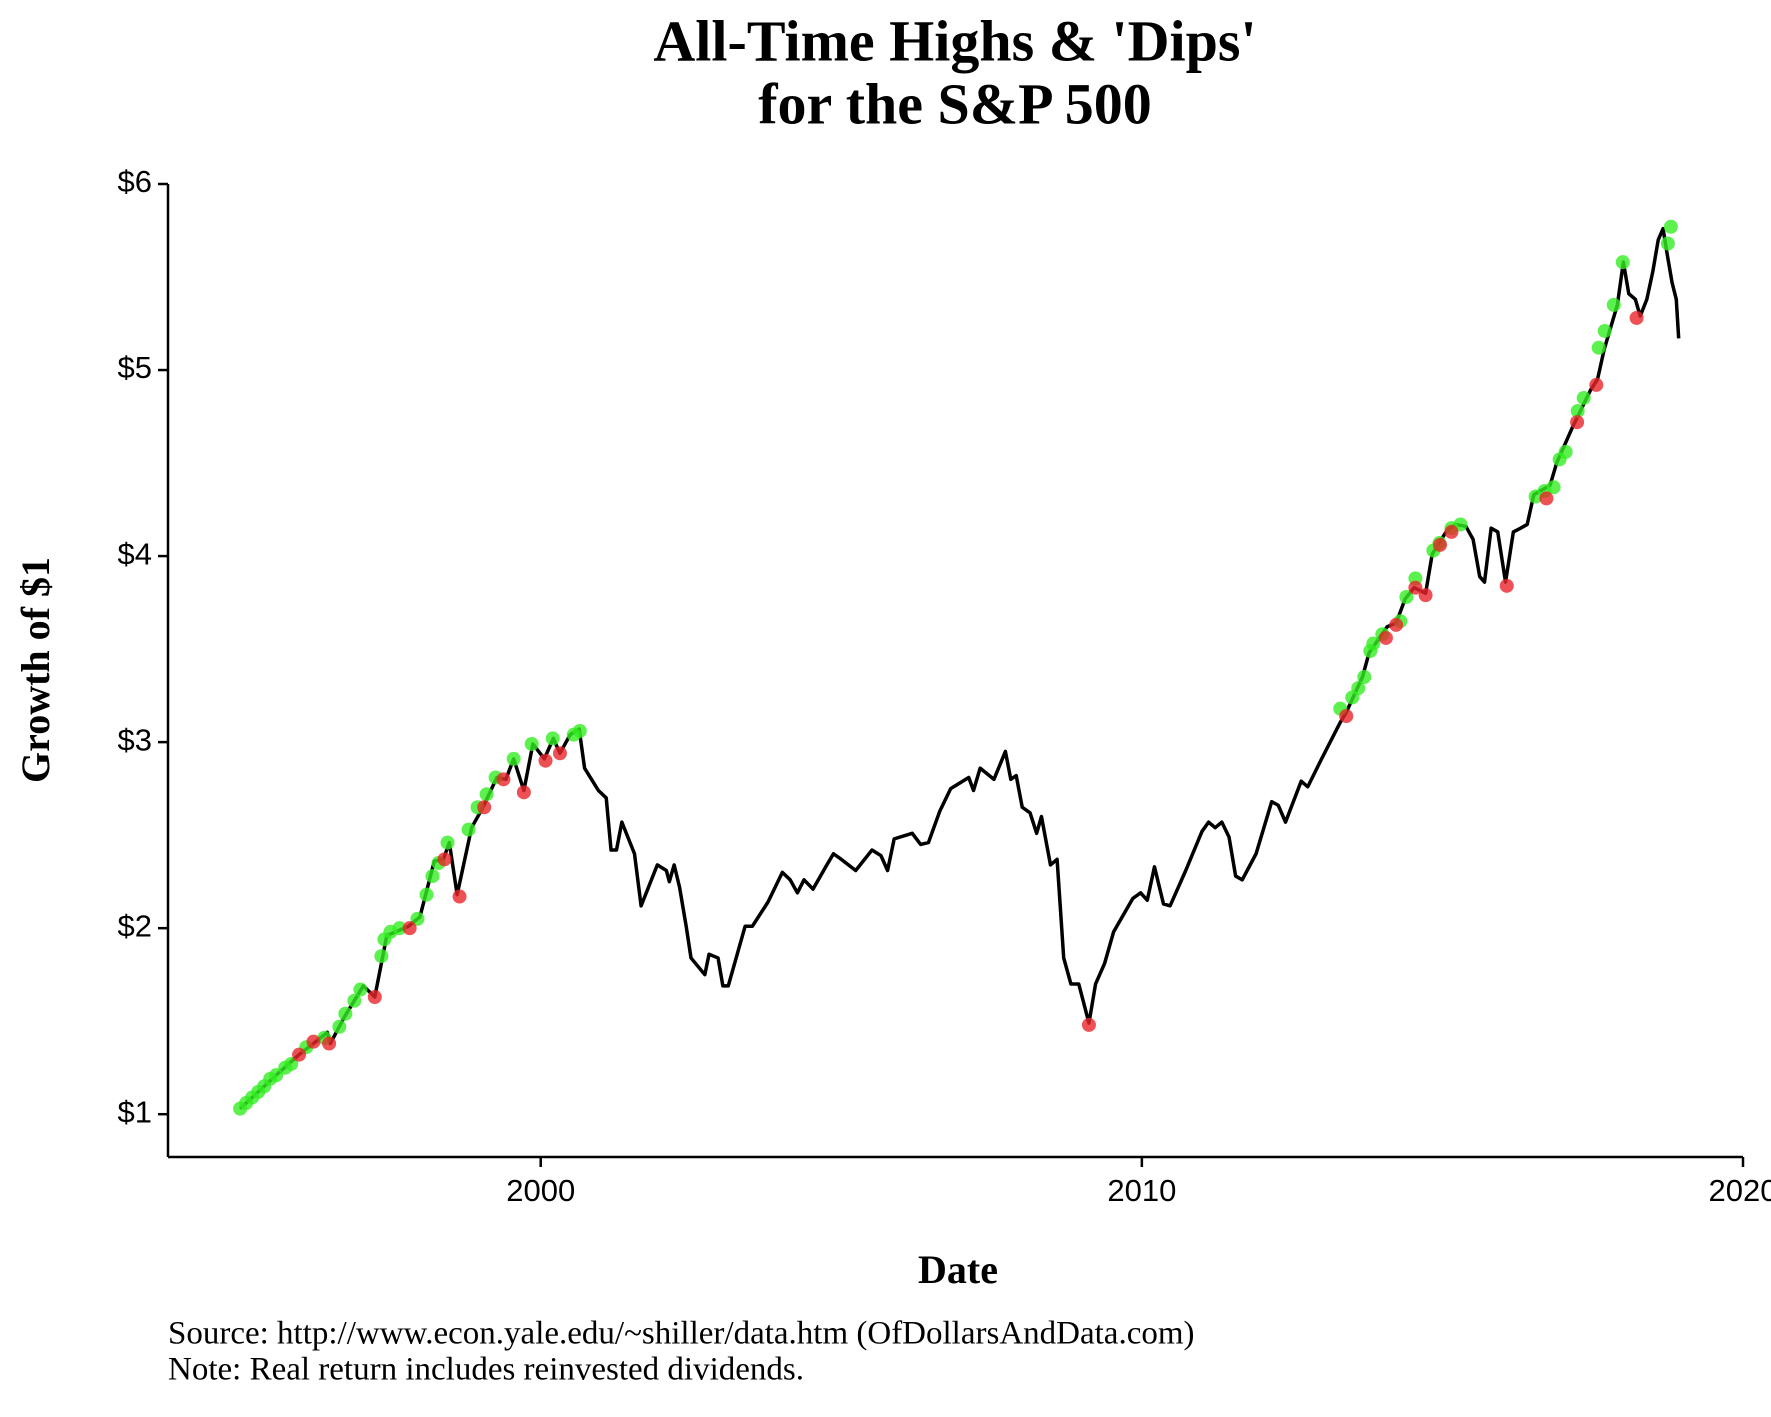 Image resolution: width=1771 pixels, height=1417 pixels. What do you see at coordinates (955, 103) in the screenshot?
I see `chart-title: for the S&P 500` at bounding box center [955, 103].